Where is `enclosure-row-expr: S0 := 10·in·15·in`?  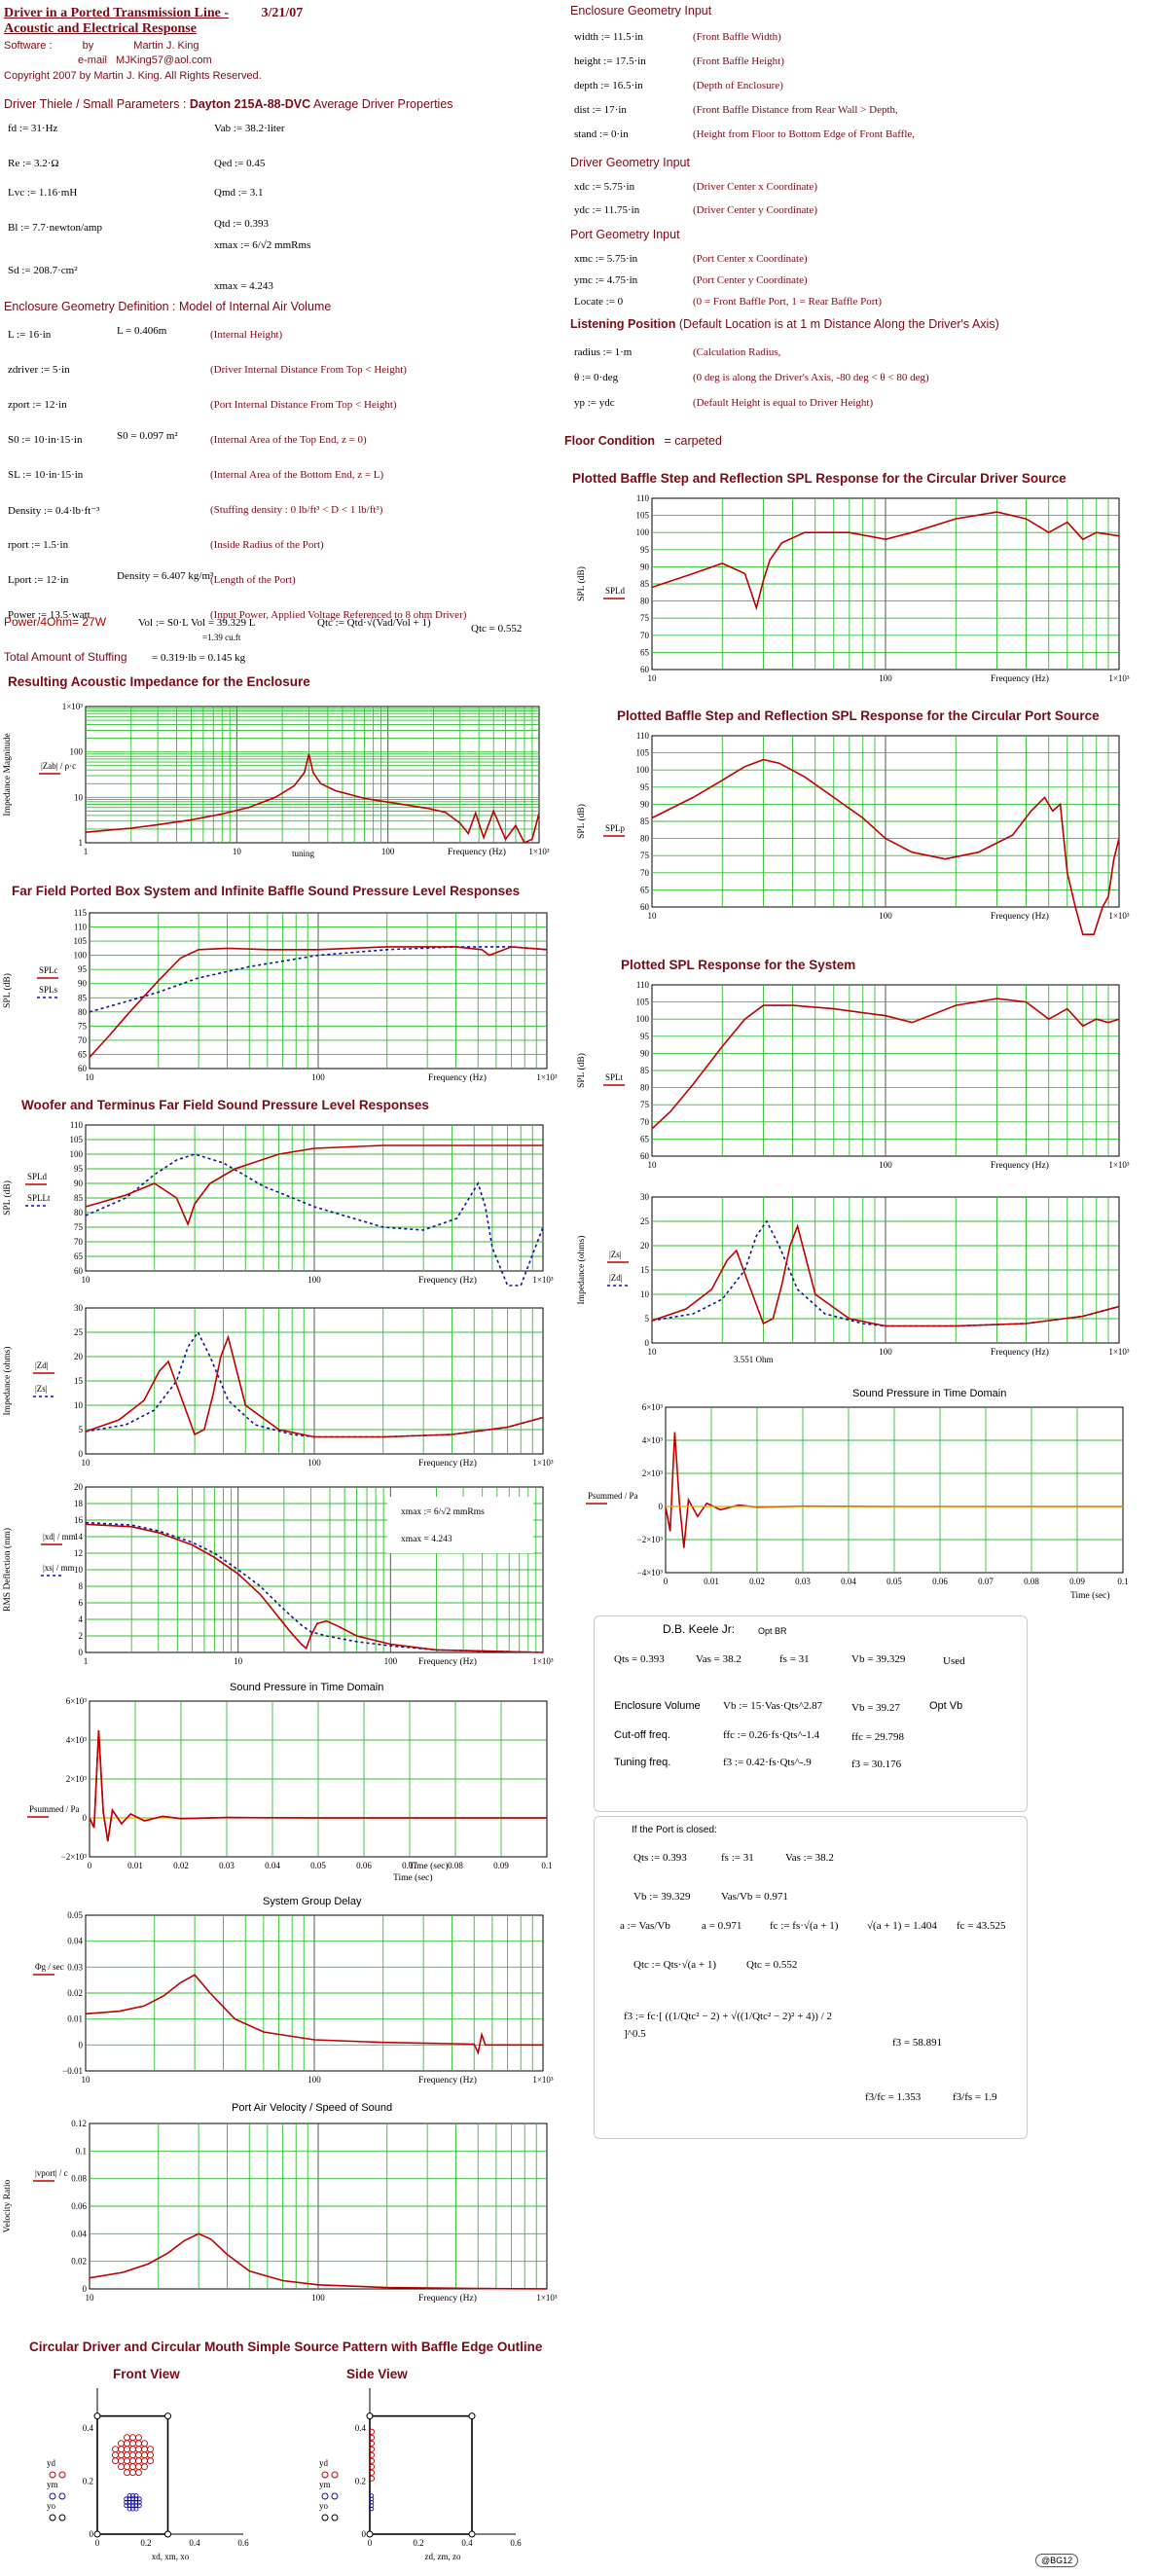
enclosure-row-expr: S0 := 10·in·15·in is located at coordinates (45, 440).